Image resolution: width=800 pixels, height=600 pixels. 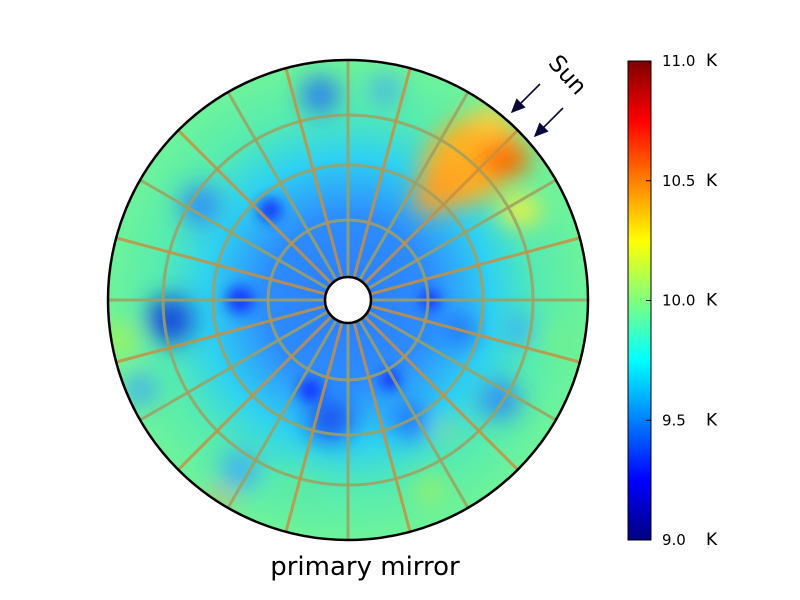 I want to click on colorbar-tick-label: 10.5, so click(x=678, y=181).